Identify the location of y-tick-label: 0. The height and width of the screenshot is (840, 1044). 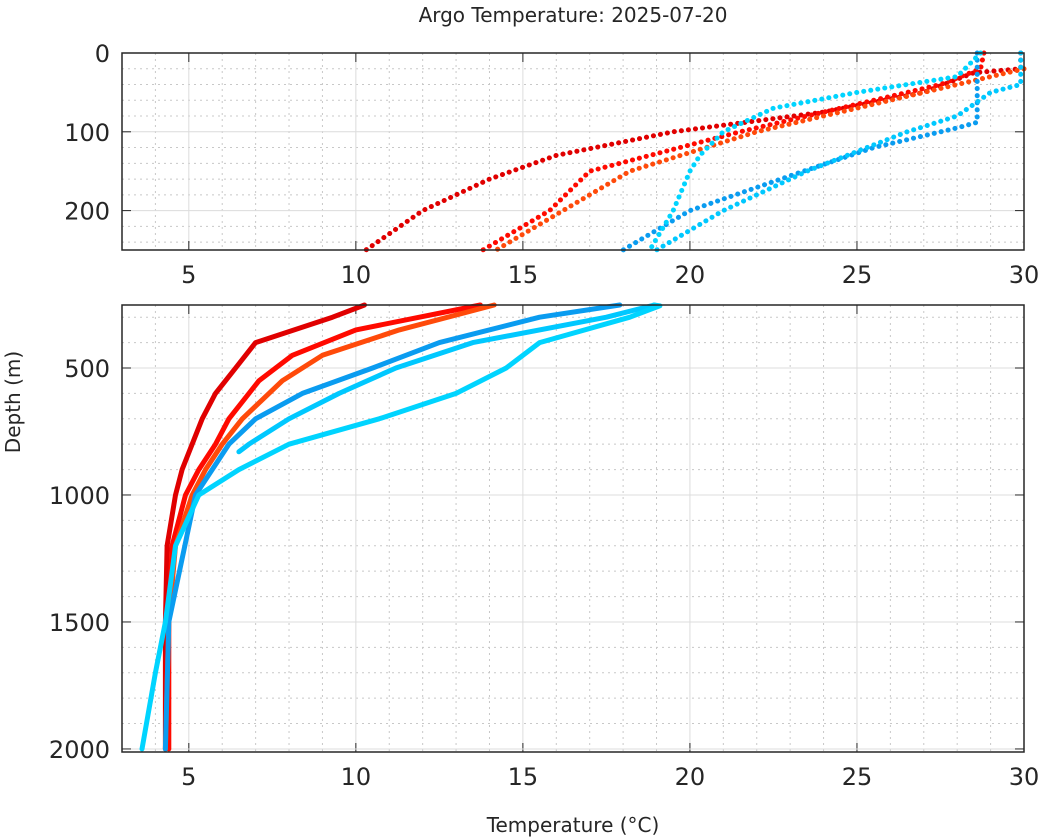
(102, 54).